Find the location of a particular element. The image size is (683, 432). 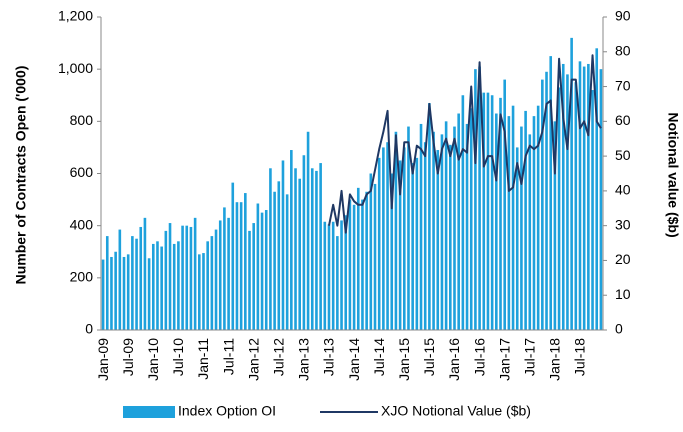

y-tick-label: 400 is located at coordinates (82, 224).